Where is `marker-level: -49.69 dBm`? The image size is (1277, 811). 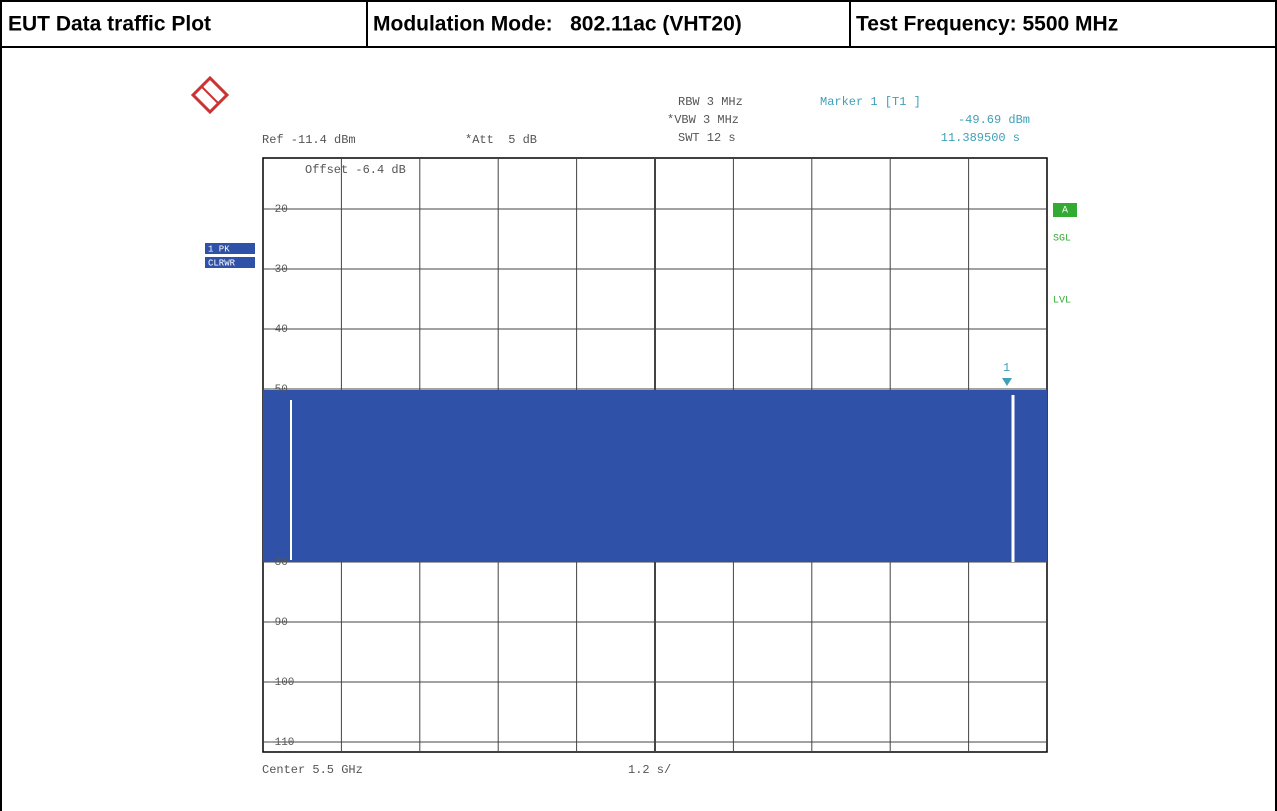
marker-level: -49.69 dBm is located at coordinates (994, 120).